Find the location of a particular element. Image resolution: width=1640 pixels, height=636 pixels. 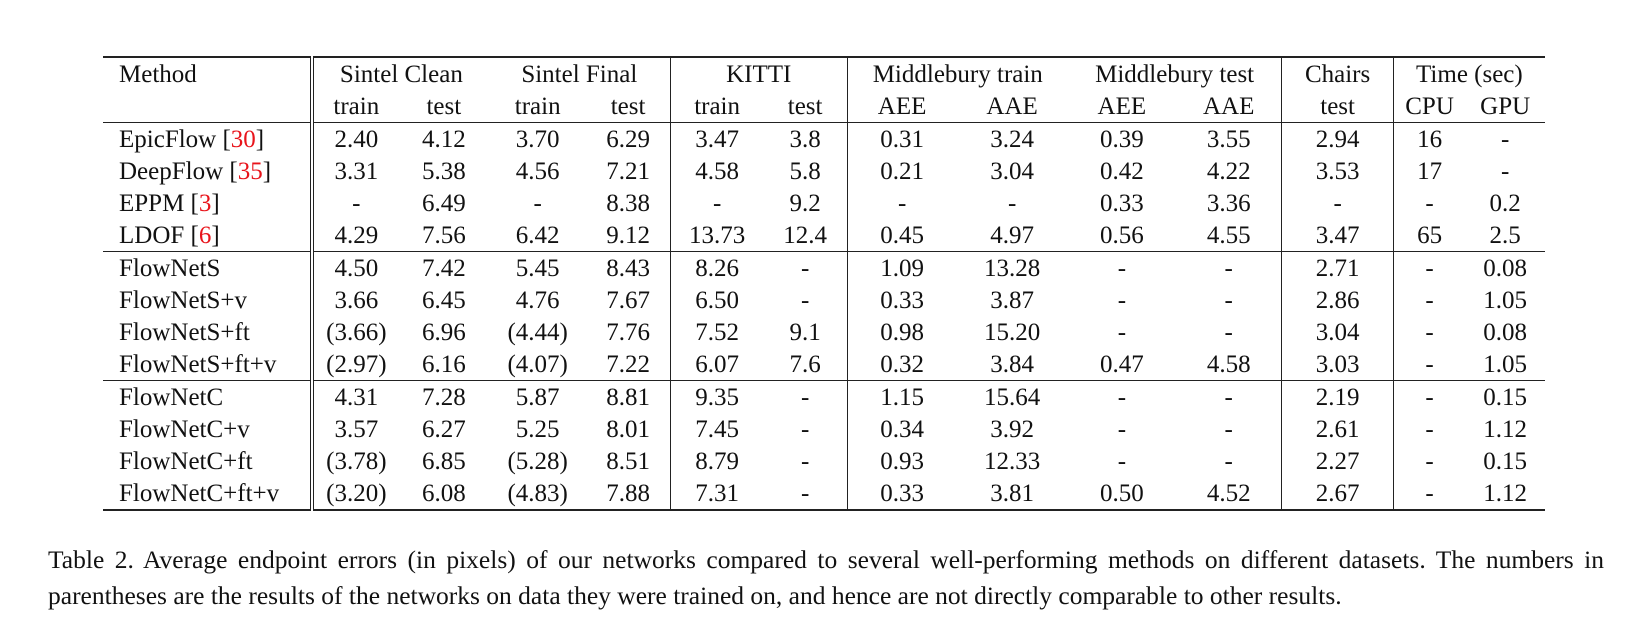

value-cell: 3.87 is located at coordinates (1012, 300).